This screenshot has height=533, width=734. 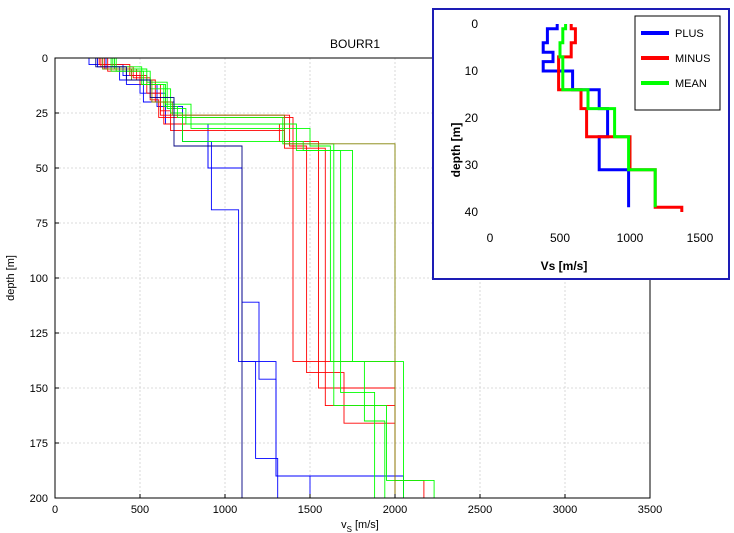 I want to click on main-y-axis-label: depth [m], so click(x=11, y=278).